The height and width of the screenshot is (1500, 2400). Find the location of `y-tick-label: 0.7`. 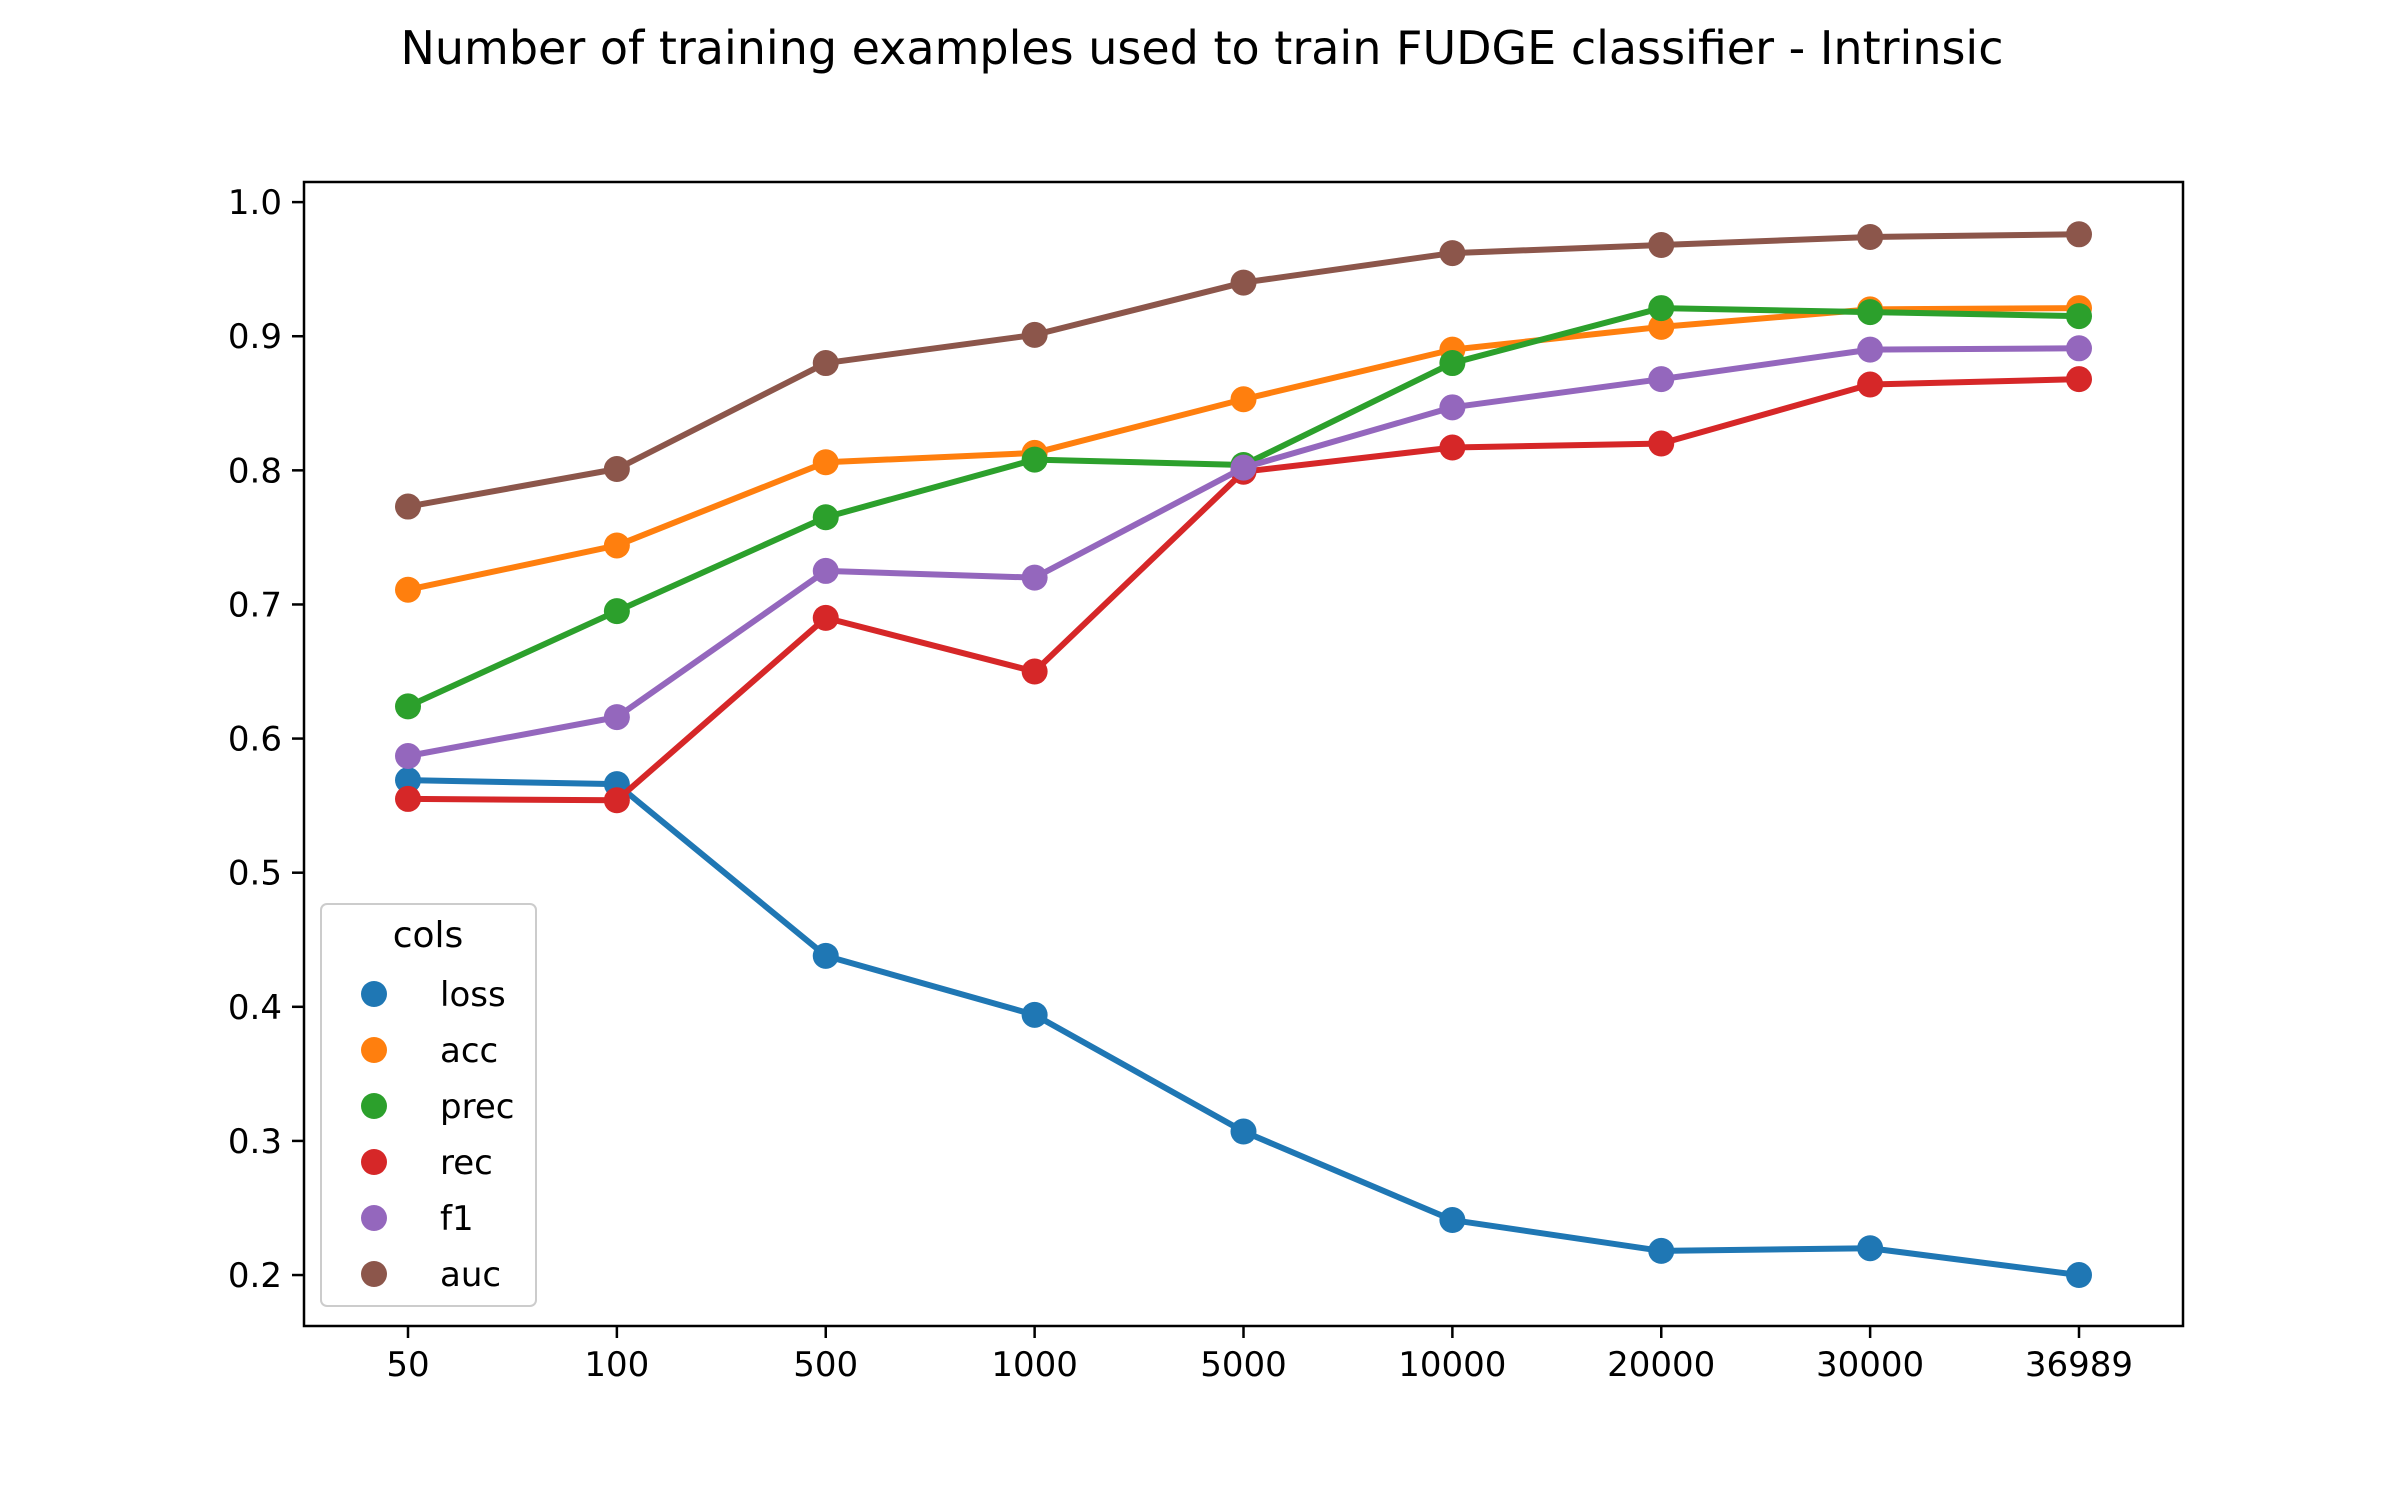

y-tick-label: 0.7 is located at coordinates (255, 605).